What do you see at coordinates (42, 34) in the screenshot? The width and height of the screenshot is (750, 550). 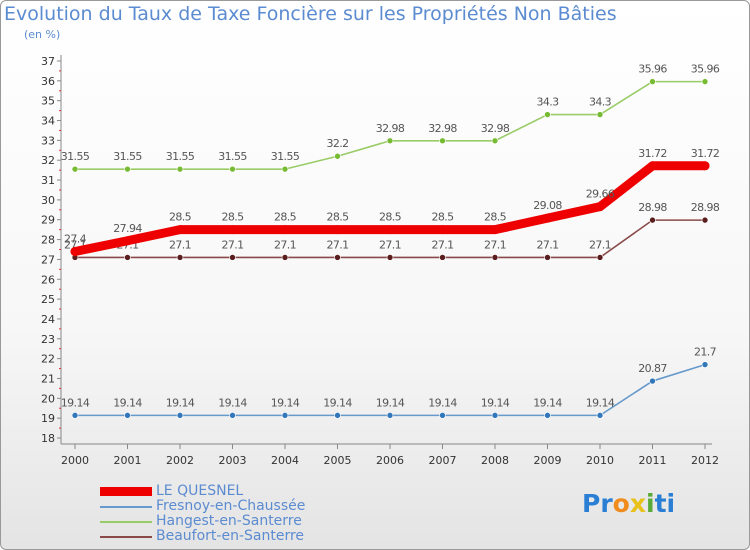 I see `unit-label: (en %)` at bounding box center [42, 34].